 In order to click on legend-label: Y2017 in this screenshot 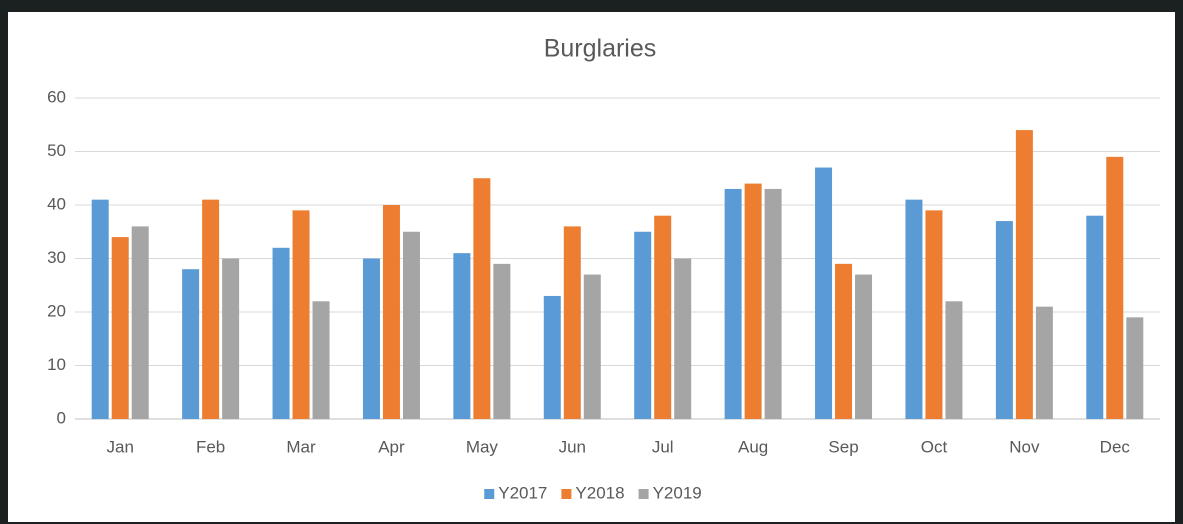, I will do `click(522, 492)`.